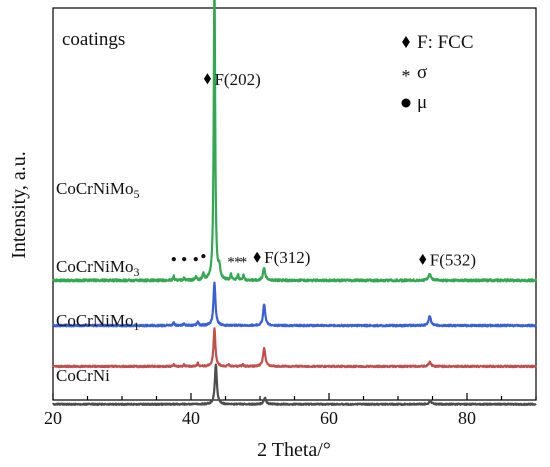 The height and width of the screenshot is (467, 550). Describe the element at coordinates (19, 205) in the screenshot. I see `y-axis-label: Intensity, a.u.` at that location.